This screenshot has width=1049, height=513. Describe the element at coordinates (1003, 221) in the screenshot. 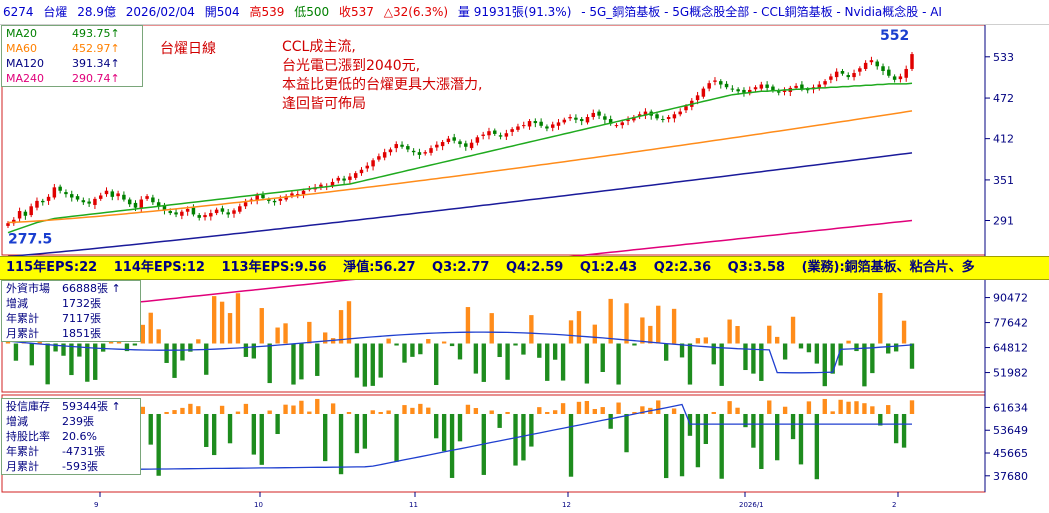

I see `y-tick-label: 291` at that location.